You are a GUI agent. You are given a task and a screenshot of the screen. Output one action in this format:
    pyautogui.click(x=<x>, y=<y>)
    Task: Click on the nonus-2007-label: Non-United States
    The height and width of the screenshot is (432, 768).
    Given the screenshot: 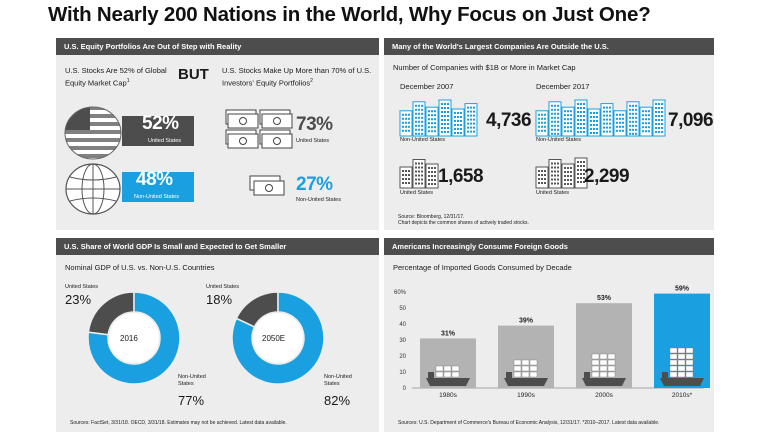 What is the action you would take?
    pyautogui.click(x=422, y=140)
    